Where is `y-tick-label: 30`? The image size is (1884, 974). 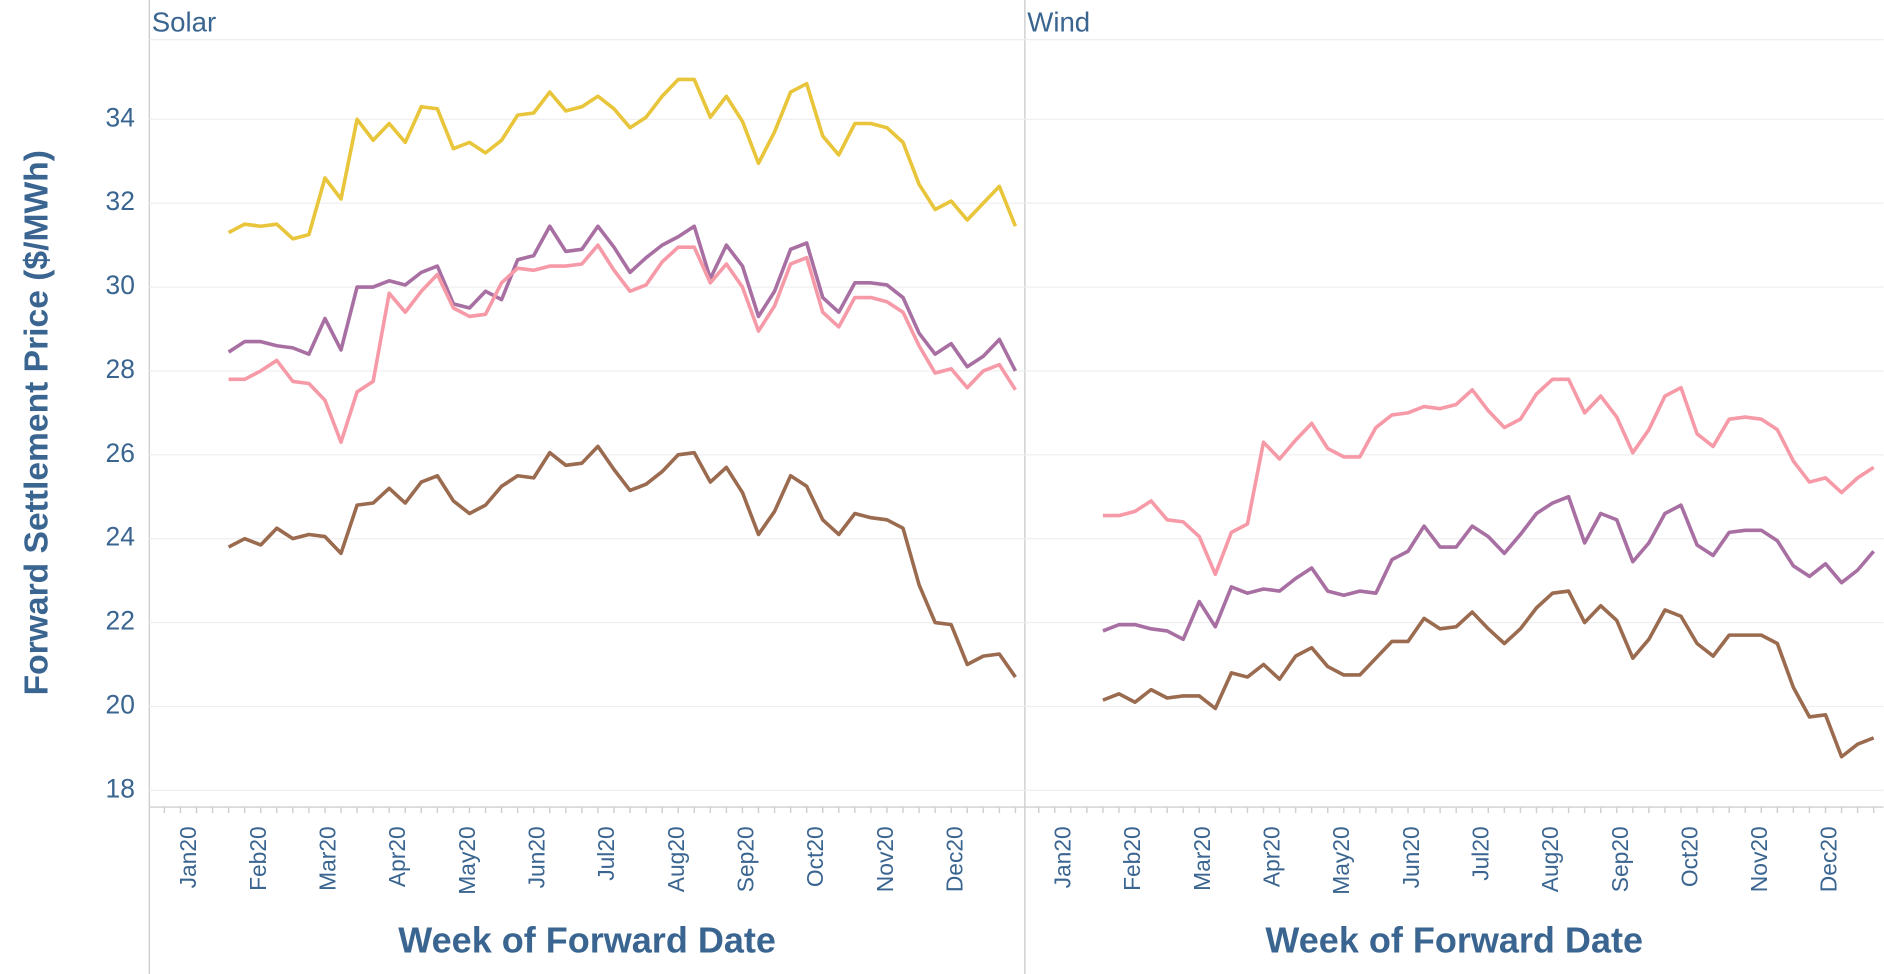 y-tick-label: 30 is located at coordinates (120, 285).